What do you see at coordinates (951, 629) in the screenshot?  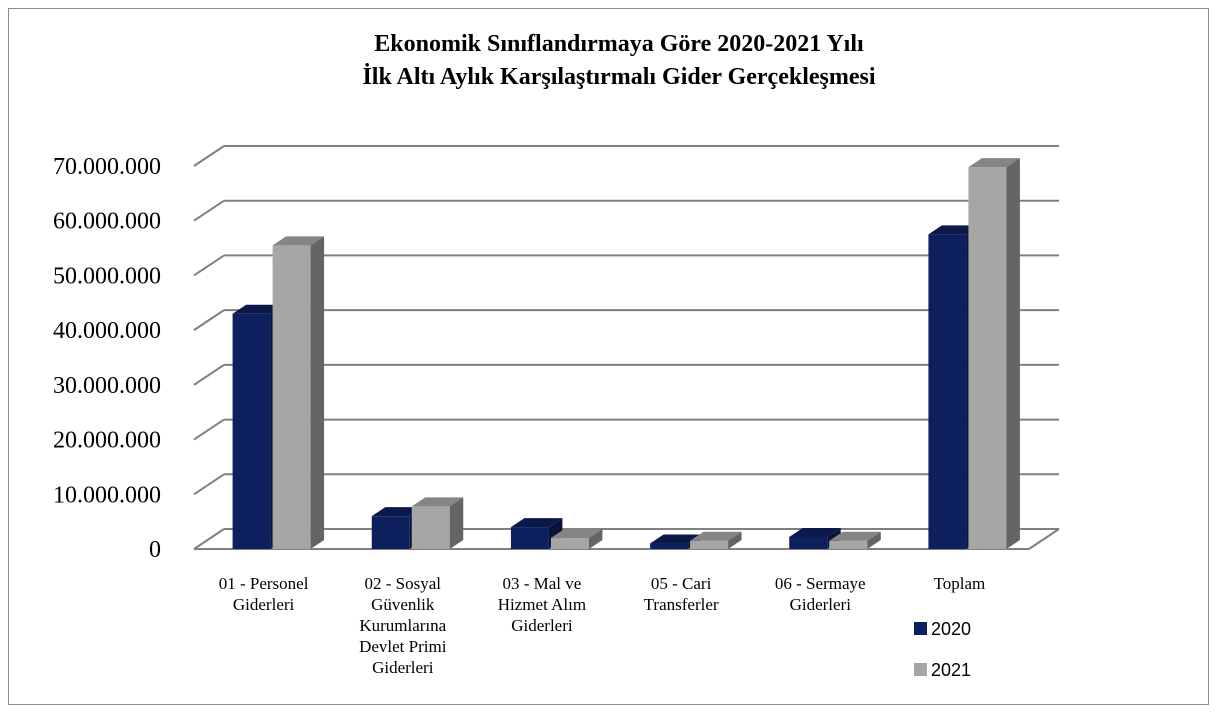 I see `legend-label: 2020` at bounding box center [951, 629].